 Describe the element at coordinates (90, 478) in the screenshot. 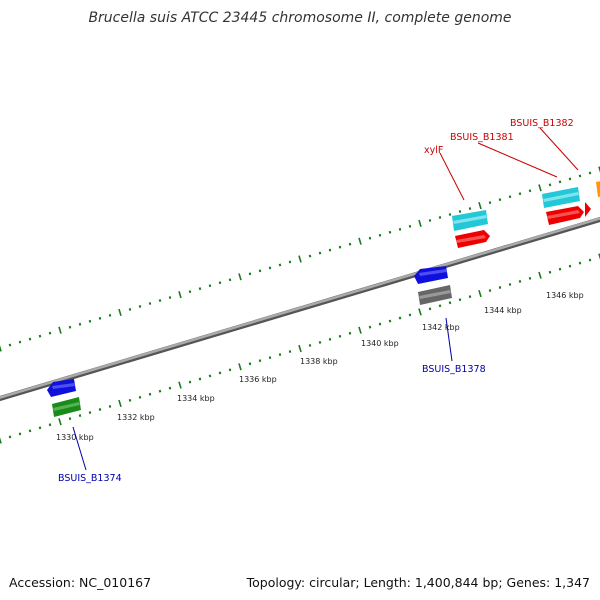

I see `gene-label-bsuis-b1374: BSUIS_B1374` at that location.